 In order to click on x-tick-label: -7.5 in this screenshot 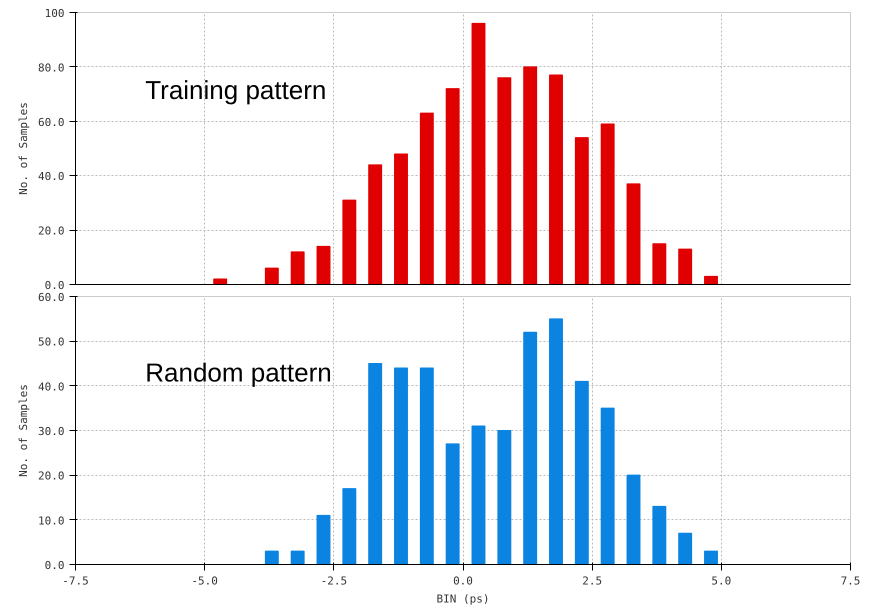, I will do `click(75, 581)`.